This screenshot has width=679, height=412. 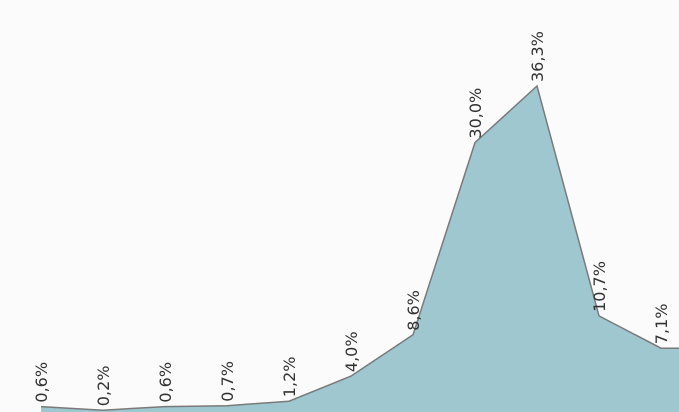 I want to click on data-label: 0,7%, so click(x=227, y=381).